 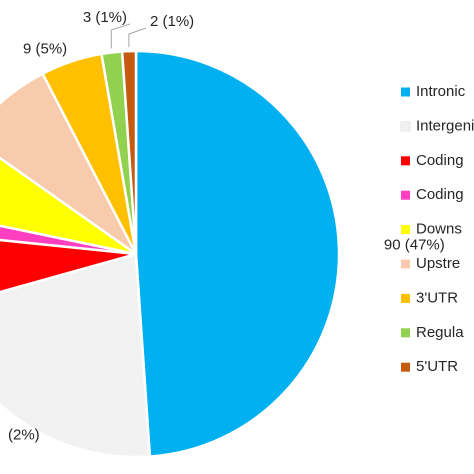 I want to click on data-label-7: 3 (1%), so click(x=105, y=17).